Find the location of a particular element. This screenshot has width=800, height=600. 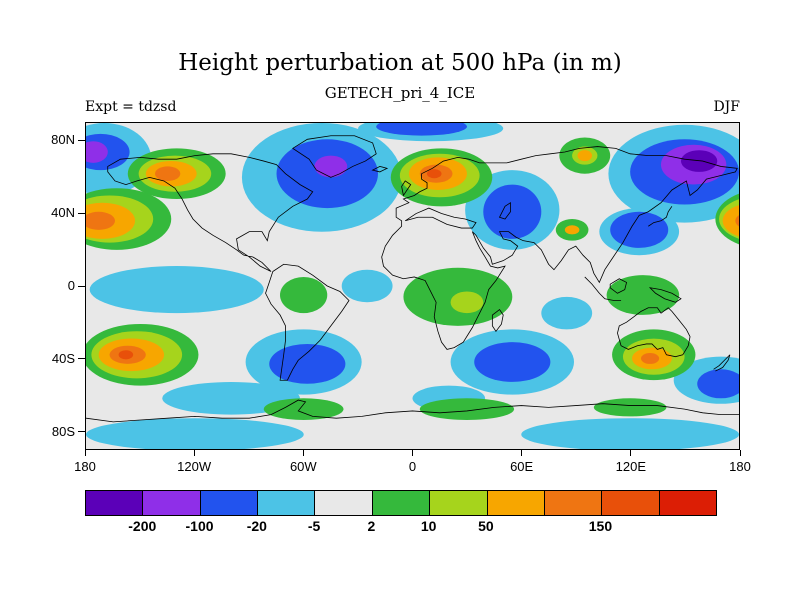

lon-axis-label: 120E is located at coordinates (631, 466).